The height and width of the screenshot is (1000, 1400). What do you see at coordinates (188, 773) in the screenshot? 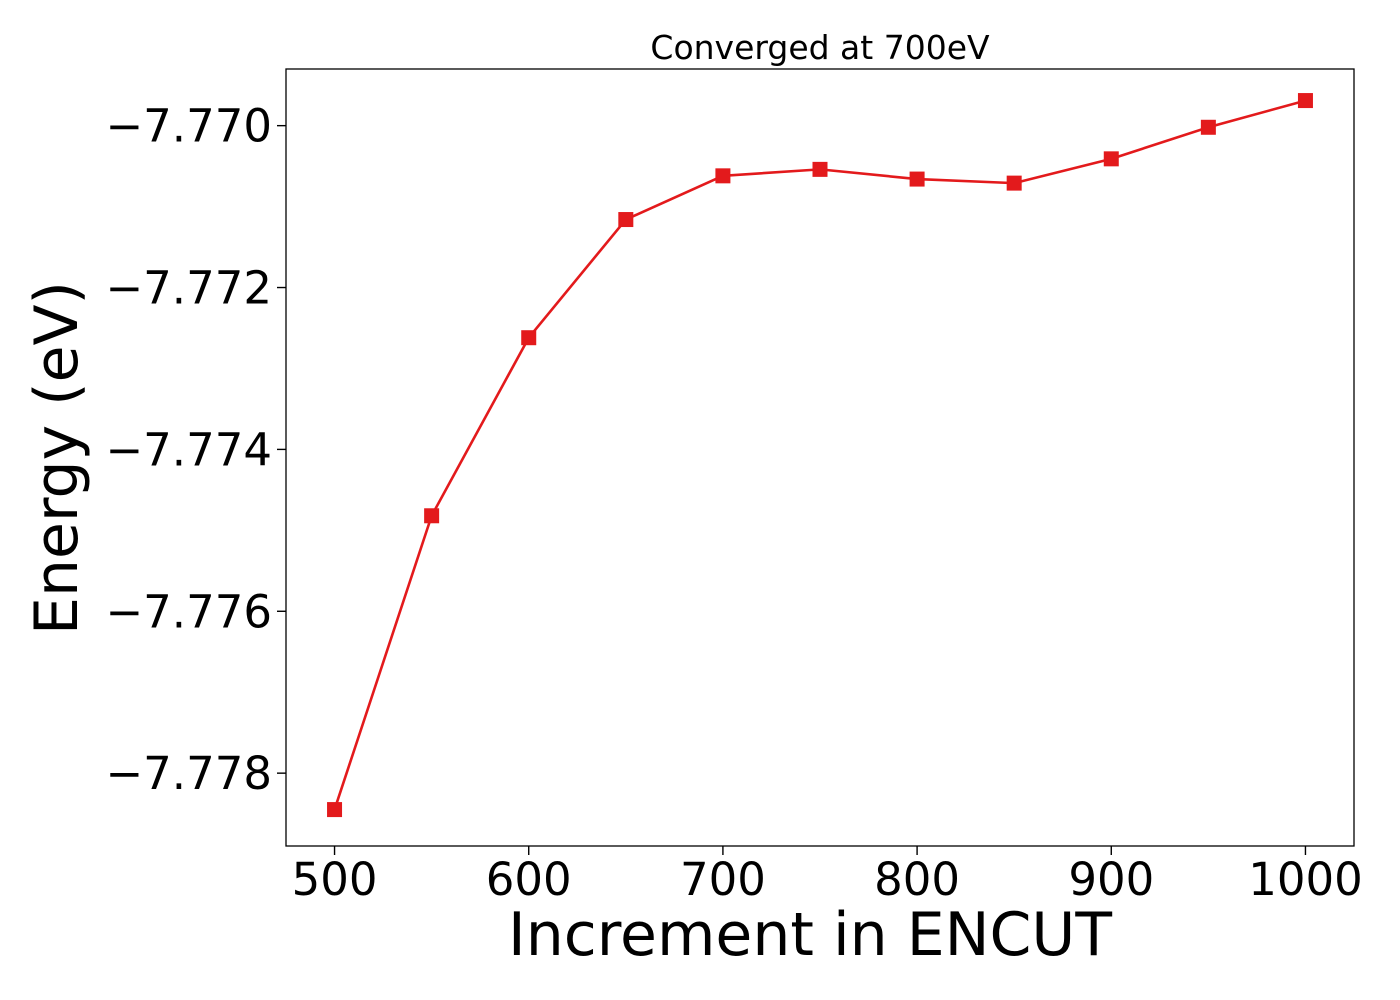
I see `y-tick-label: −7.778` at bounding box center [188, 773].